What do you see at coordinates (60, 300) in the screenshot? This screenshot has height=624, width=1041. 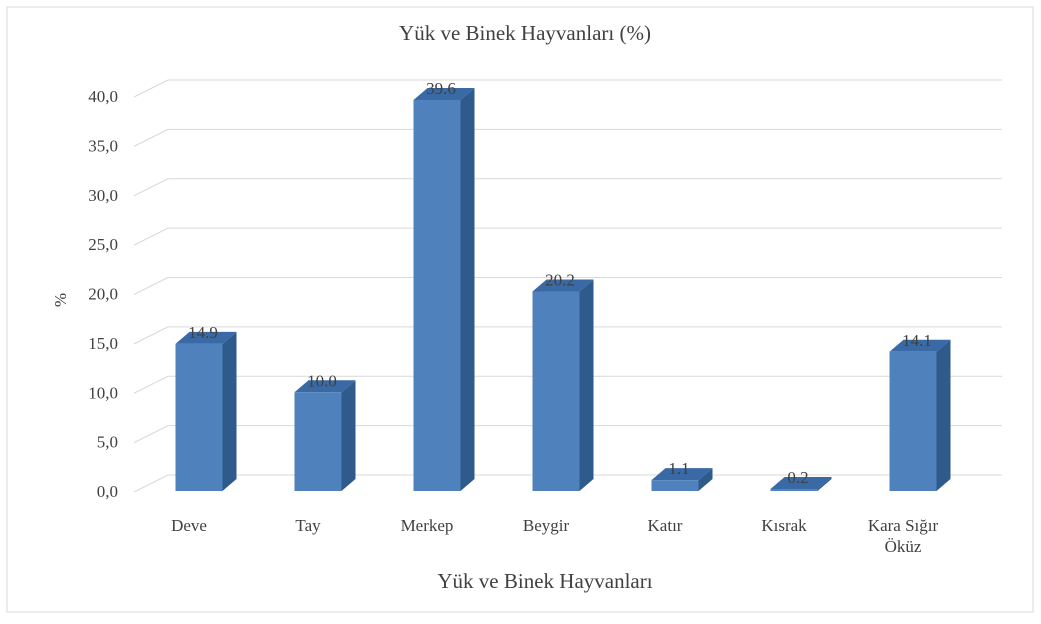 I see `y-axis-label: %` at bounding box center [60, 300].